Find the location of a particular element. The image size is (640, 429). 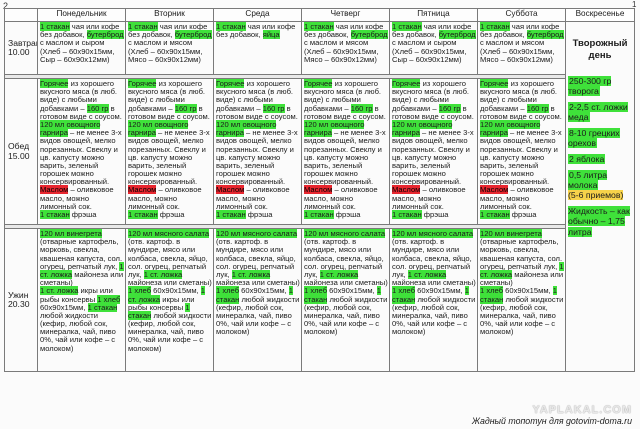

row-label-text: Ужин is located at coordinates (18, 294).